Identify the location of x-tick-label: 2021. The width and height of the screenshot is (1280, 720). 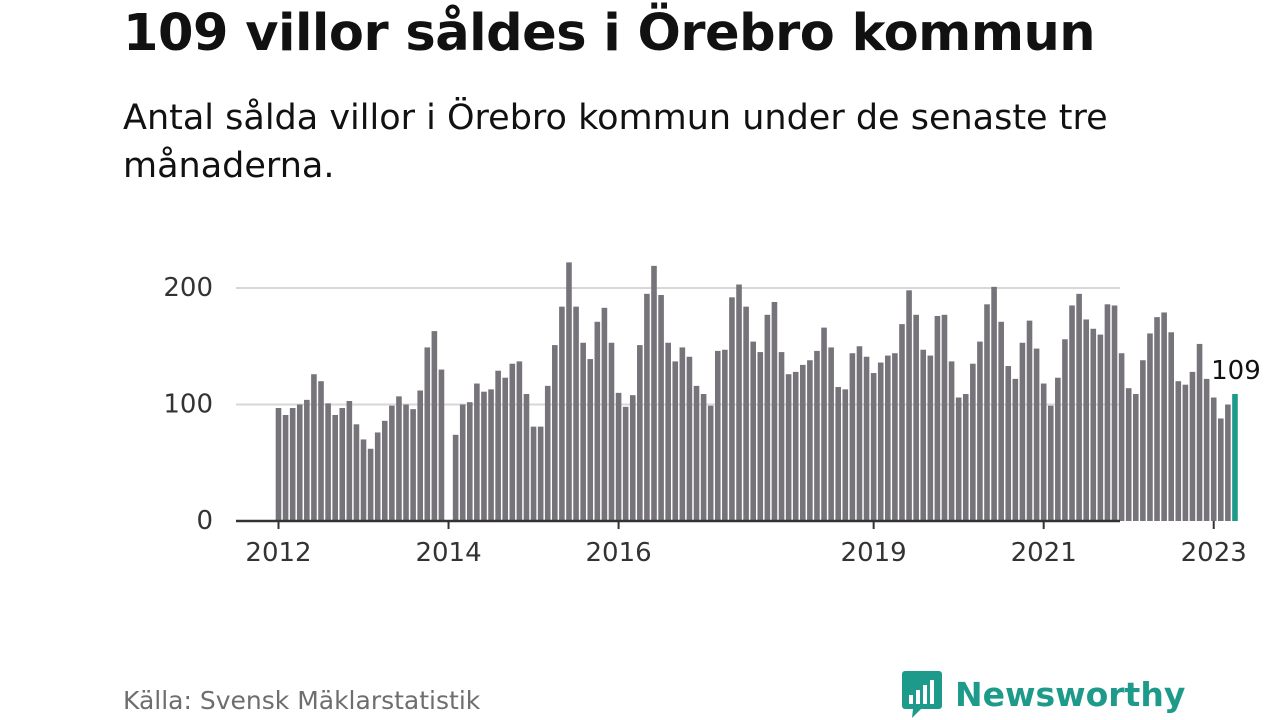
(1044, 553).